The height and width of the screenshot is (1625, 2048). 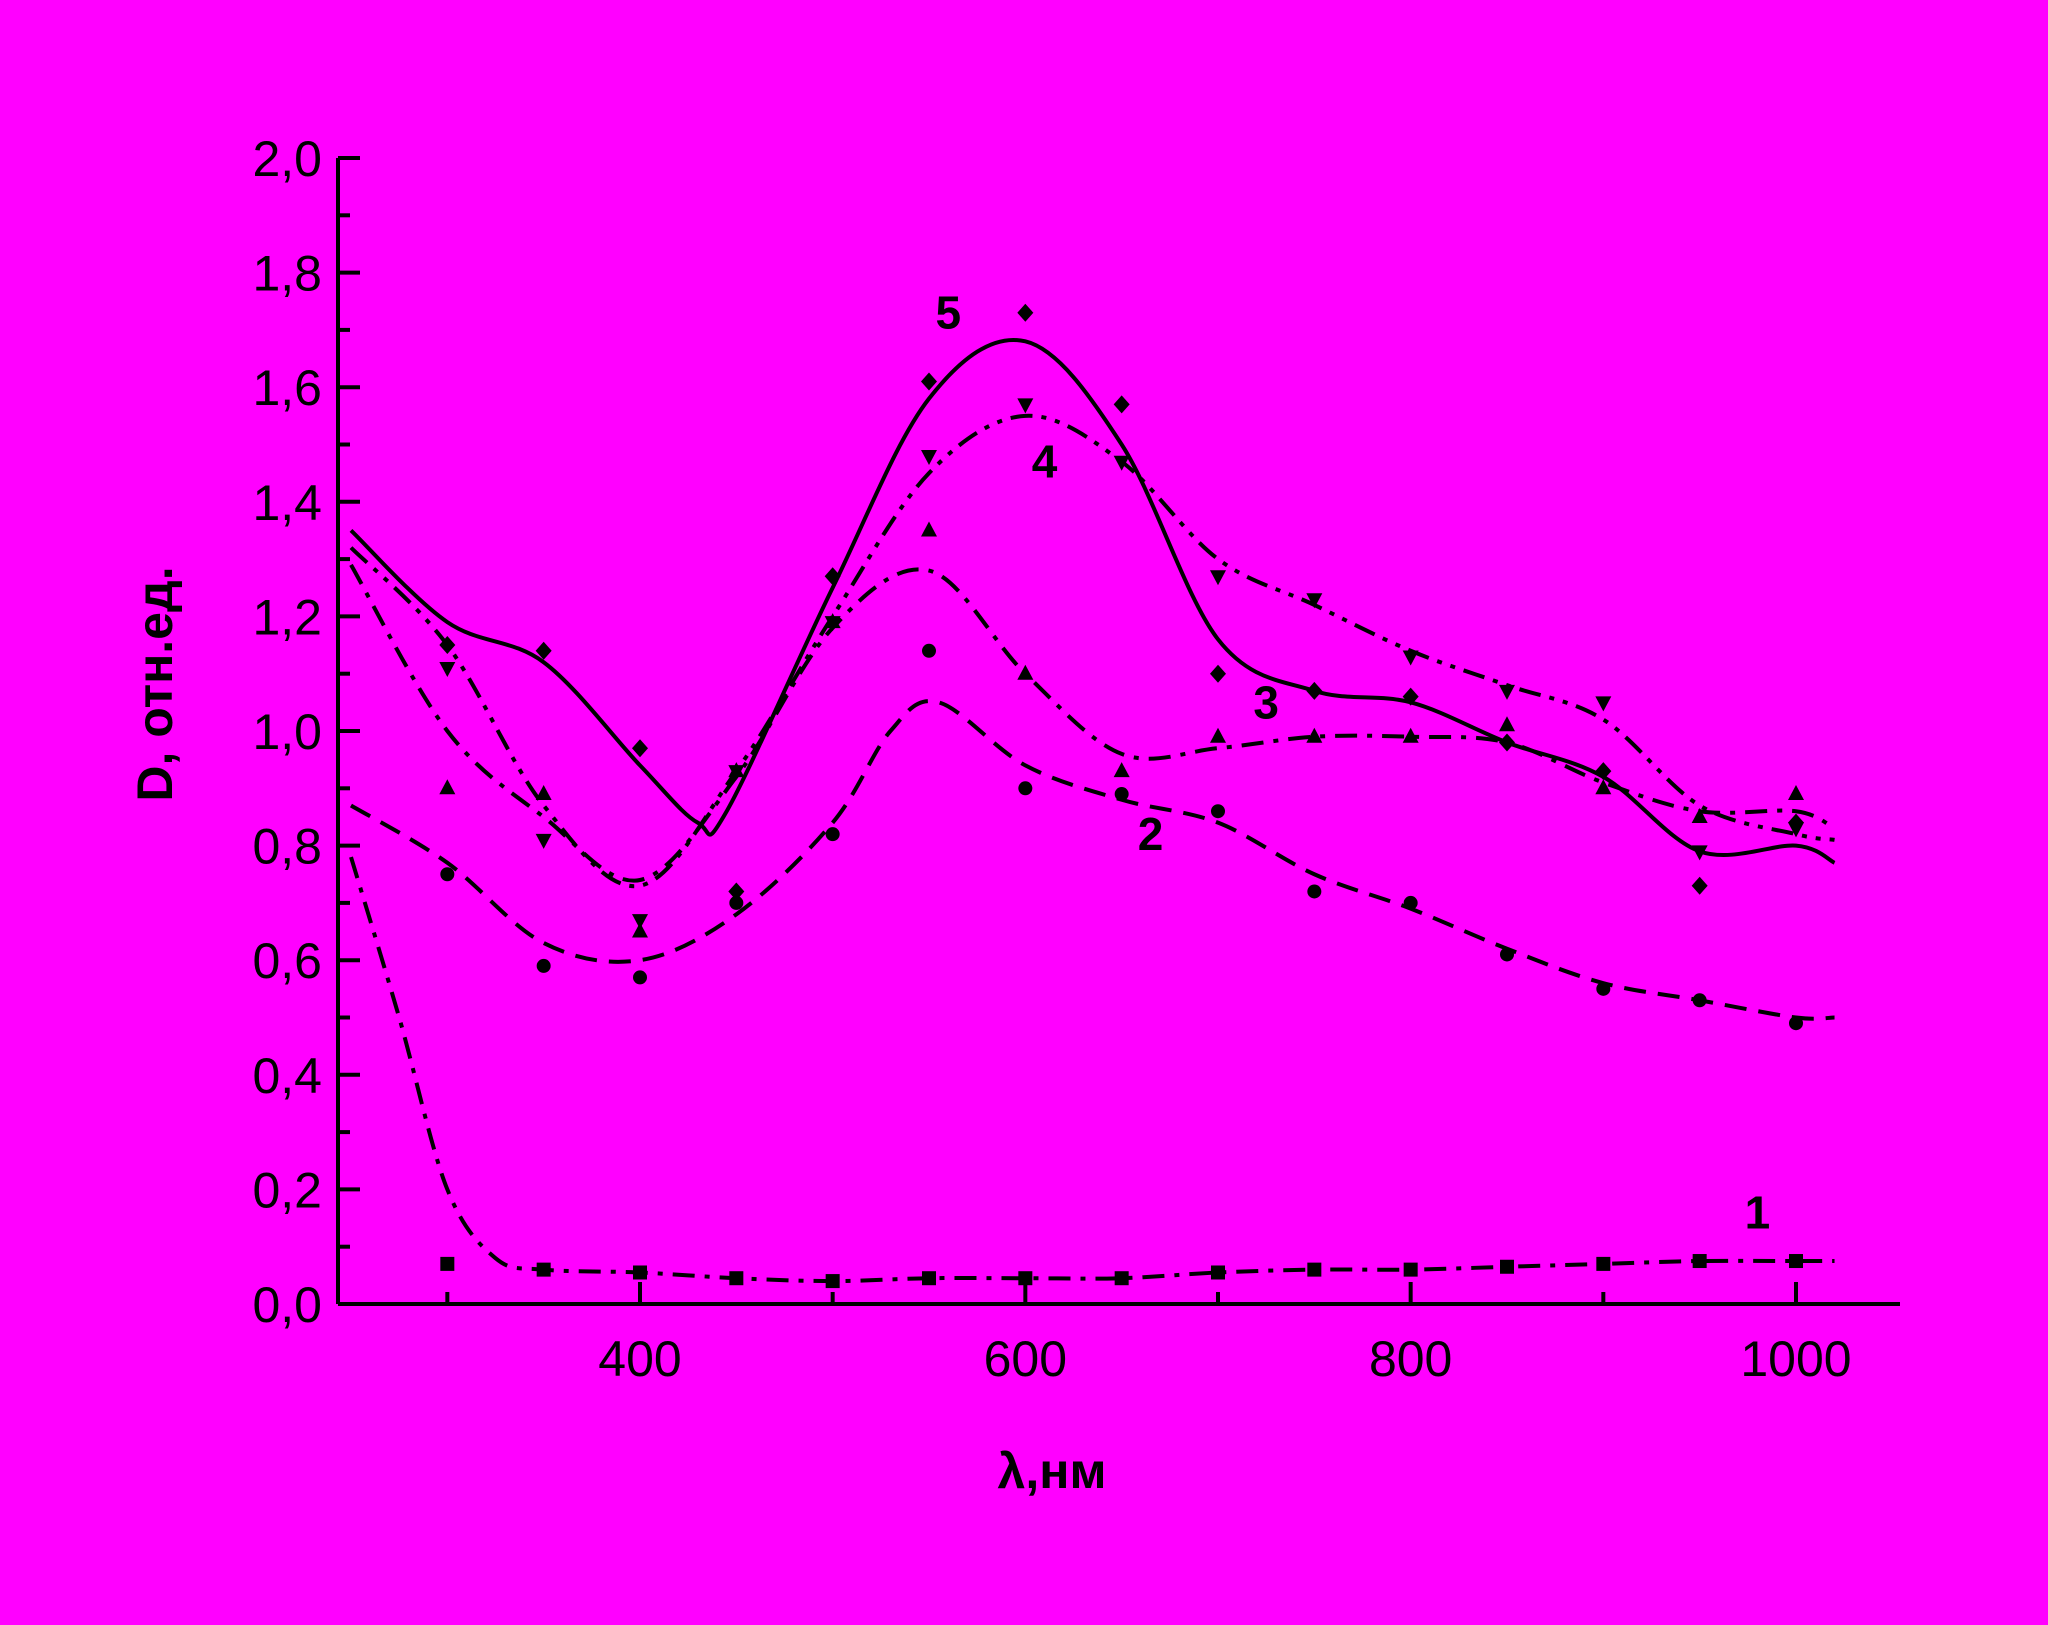 I want to click on series-label-3: 3, so click(x=1266, y=702).